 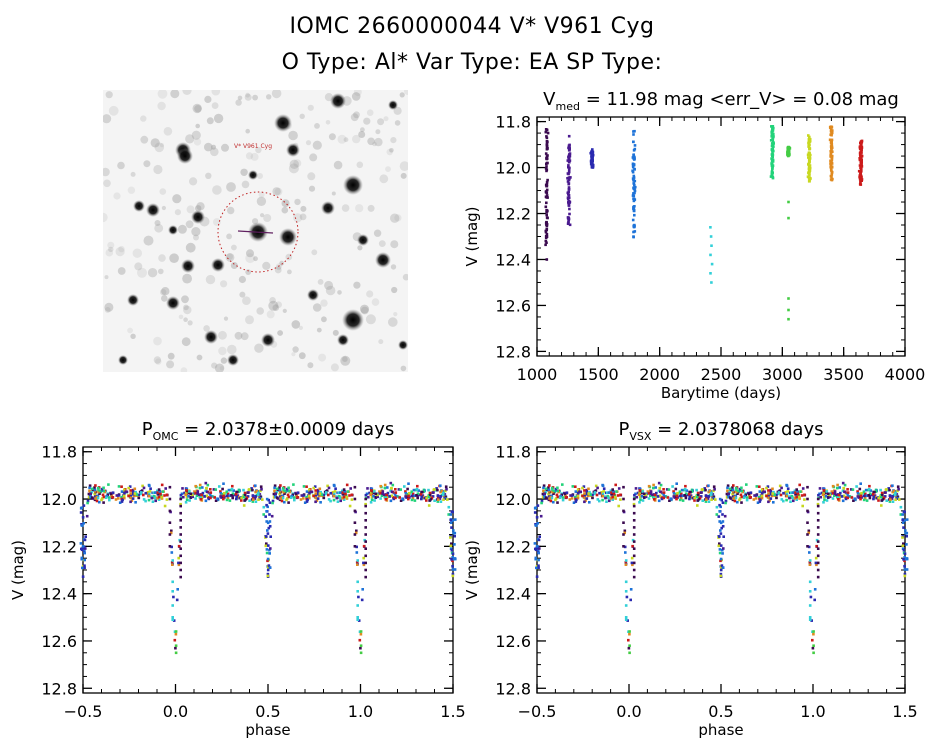 I want to click on x-tick-label: −0.5, so click(x=83, y=711).